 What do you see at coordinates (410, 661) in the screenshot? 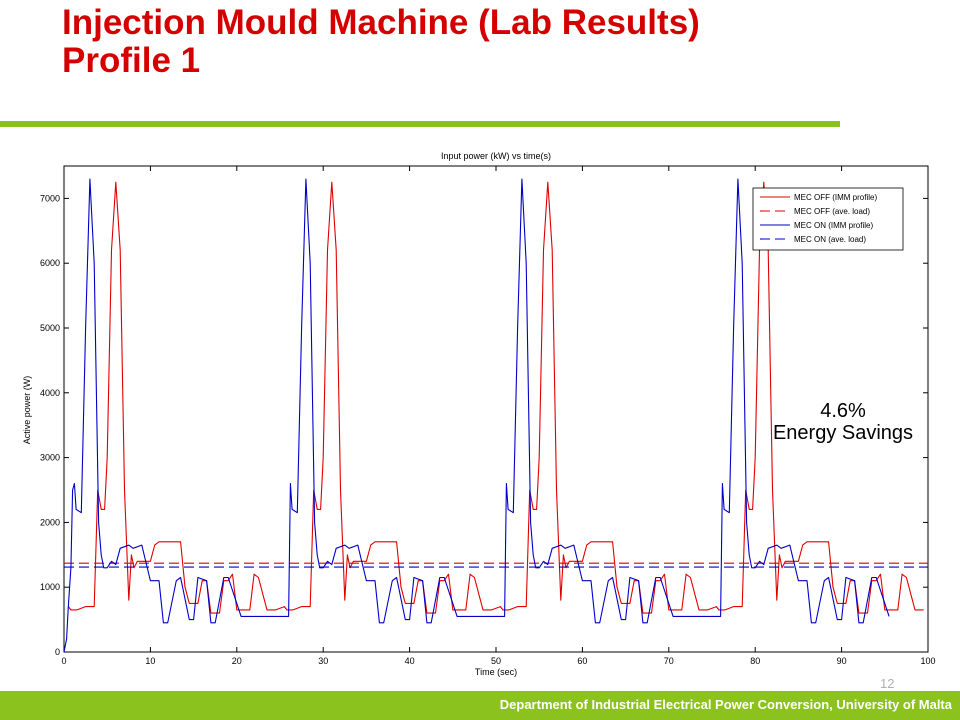
I see `x-tick-label: 40` at bounding box center [410, 661].